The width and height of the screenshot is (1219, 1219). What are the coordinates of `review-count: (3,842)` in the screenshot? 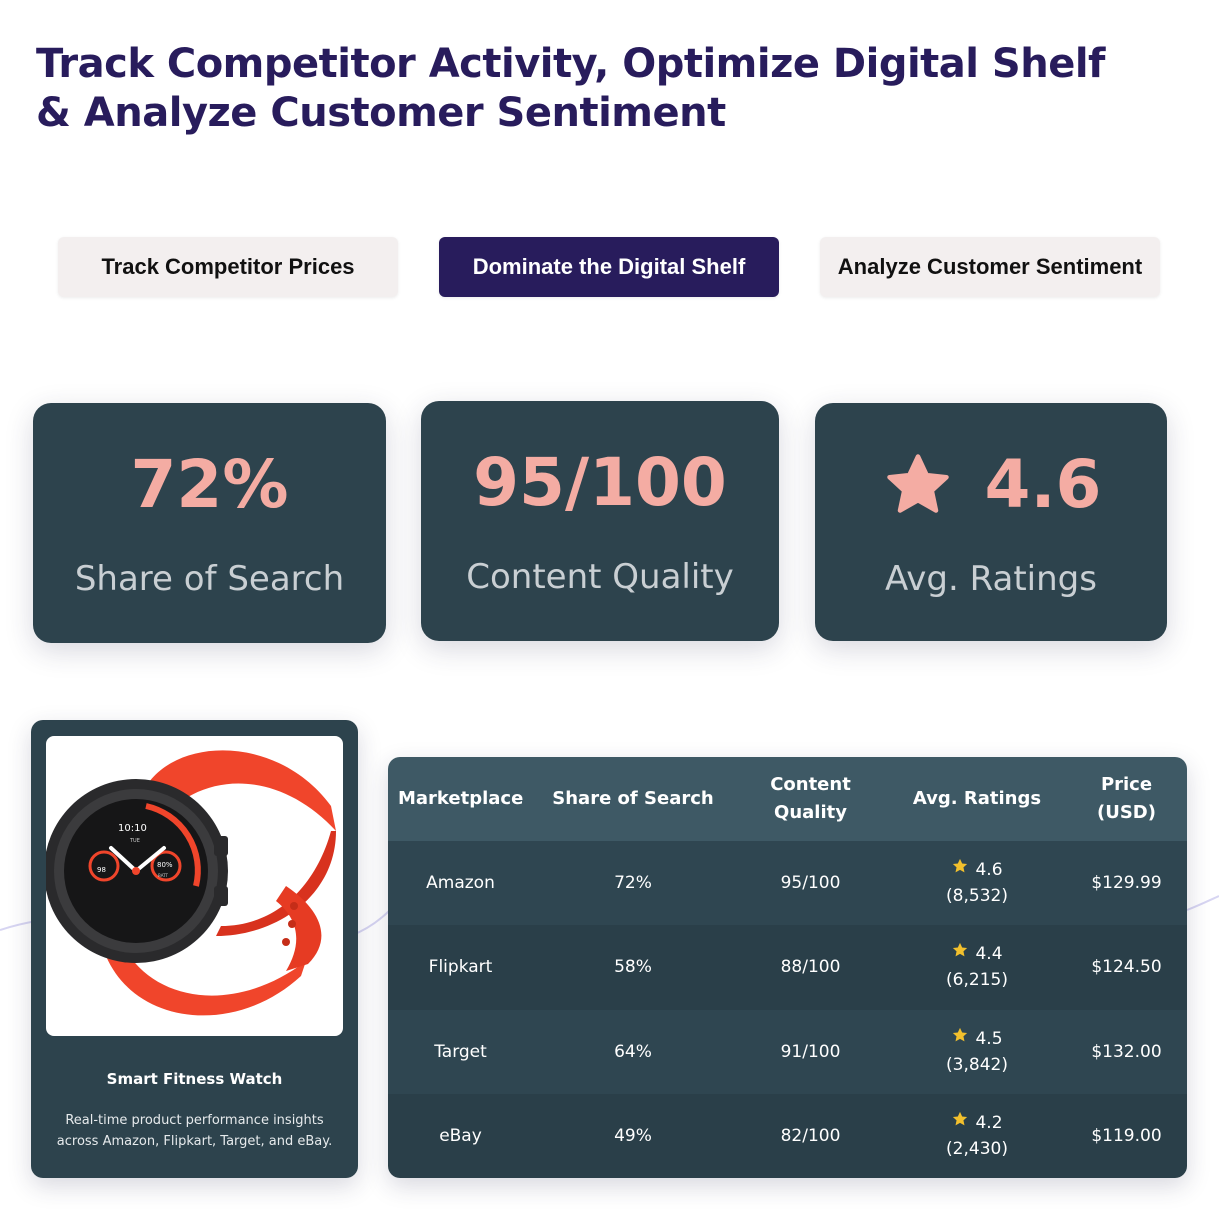 It's located at (977, 1064).